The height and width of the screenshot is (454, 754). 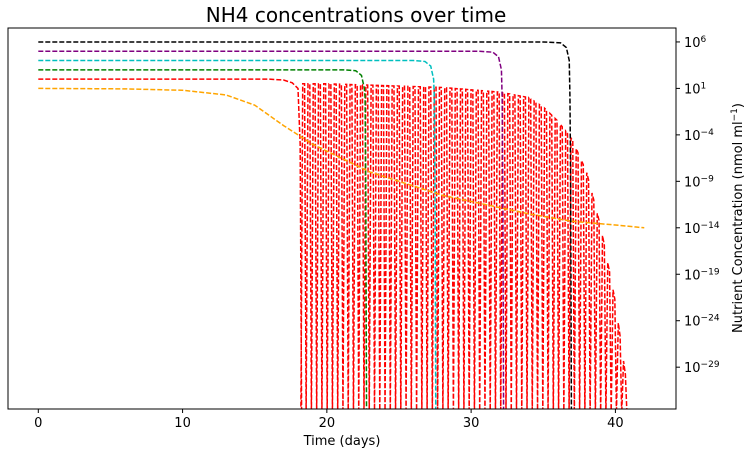 I want to click on y-tick-label: 10⁻⁹, so click(x=699, y=182).